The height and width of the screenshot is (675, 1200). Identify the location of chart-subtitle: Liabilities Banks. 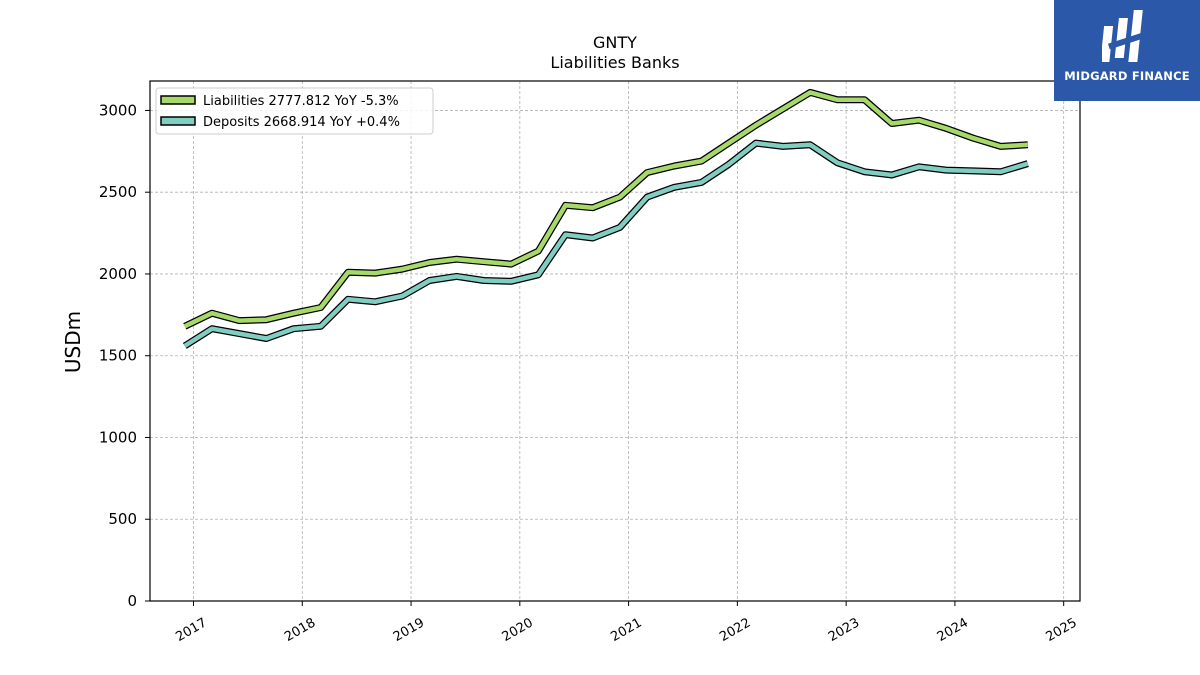
(614, 62).